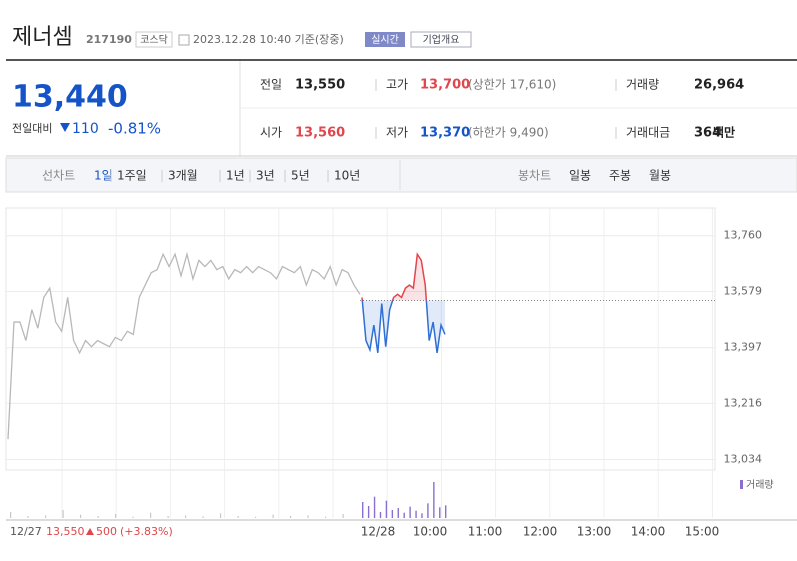 The image size is (797, 561). I want to click on x-tick-label: 11:00, so click(485, 532).